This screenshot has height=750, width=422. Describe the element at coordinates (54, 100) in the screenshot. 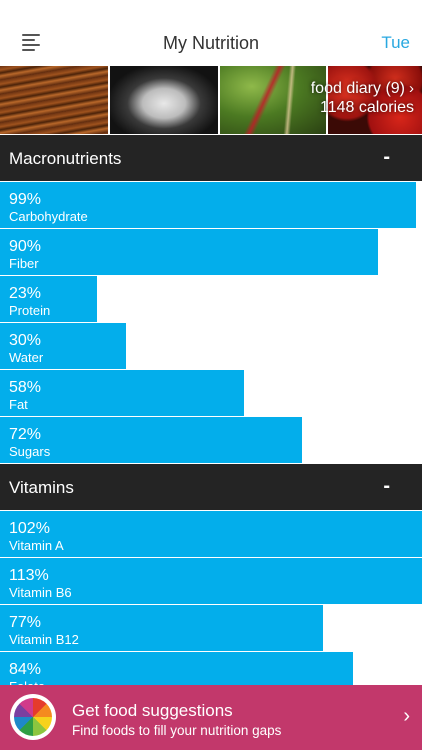

I see `cinnamon-photo` at that location.